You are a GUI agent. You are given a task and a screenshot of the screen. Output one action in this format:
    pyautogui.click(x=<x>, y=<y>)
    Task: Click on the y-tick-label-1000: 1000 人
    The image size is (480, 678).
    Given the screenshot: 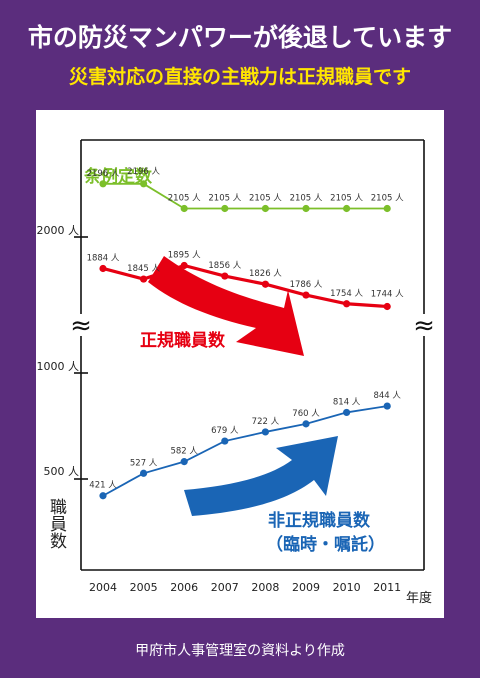 What is the action you would take?
    pyautogui.click(x=58, y=366)
    